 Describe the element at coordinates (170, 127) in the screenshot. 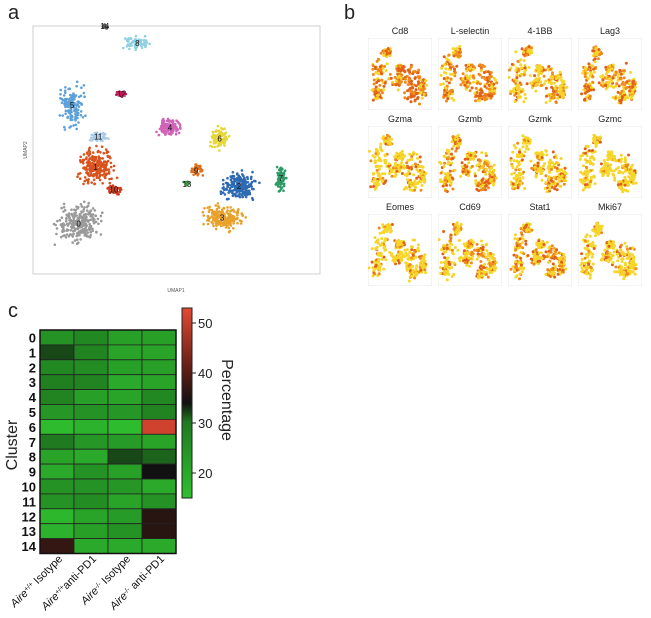

I see `umap-label-4: 4` at that location.